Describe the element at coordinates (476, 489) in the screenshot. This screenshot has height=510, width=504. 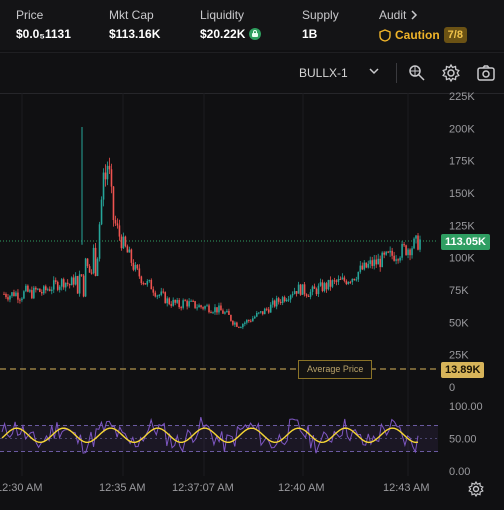
I see `chart-settings-icon` at that location.